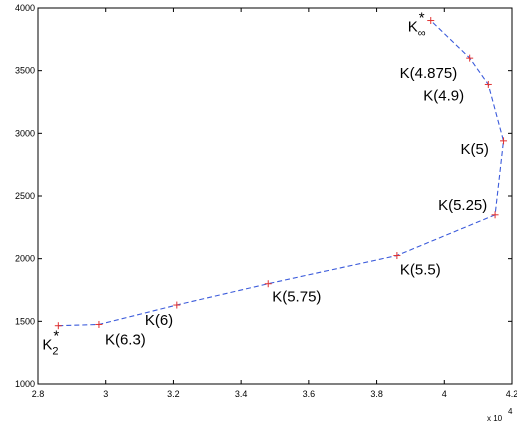 This screenshot has width=517, height=423. Describe the element at coordinates (25, 8) in the screenshot. I see `y-tick-label: 4000` at that location.